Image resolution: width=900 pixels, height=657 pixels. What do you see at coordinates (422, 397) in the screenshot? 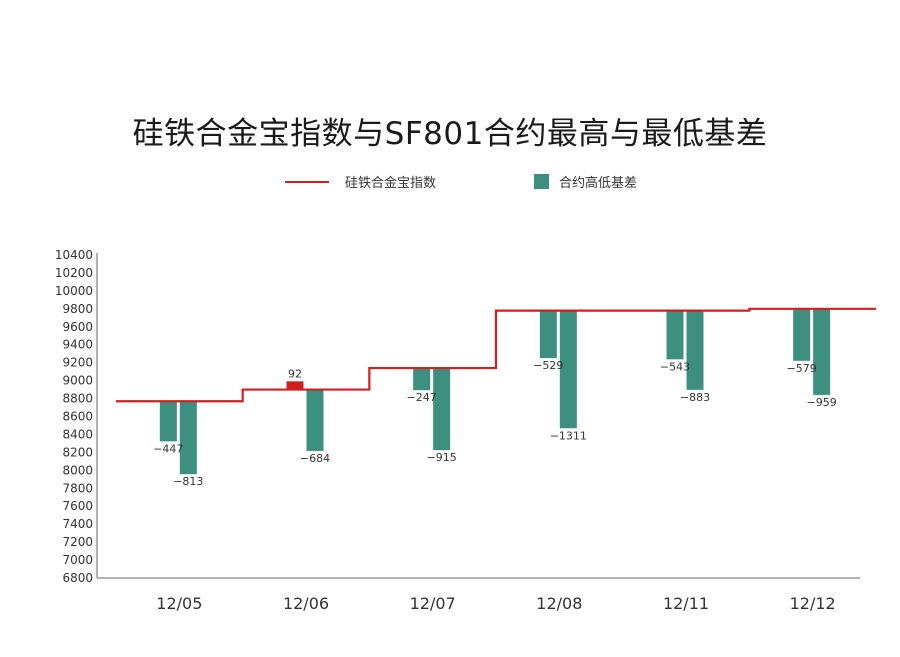
I see `high-basis-label: −247` at bounding box center [422, 397].